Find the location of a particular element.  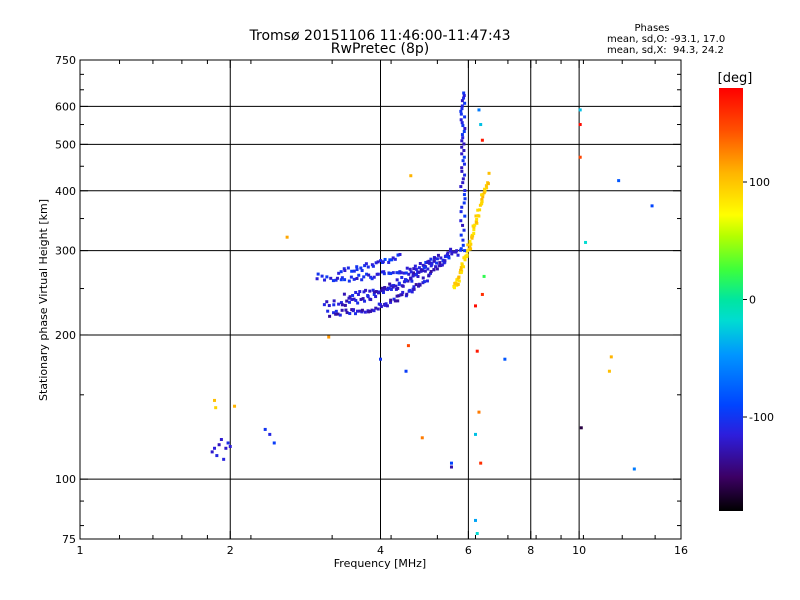

y-tick-label: 100 is located at coordinates (65, 479).